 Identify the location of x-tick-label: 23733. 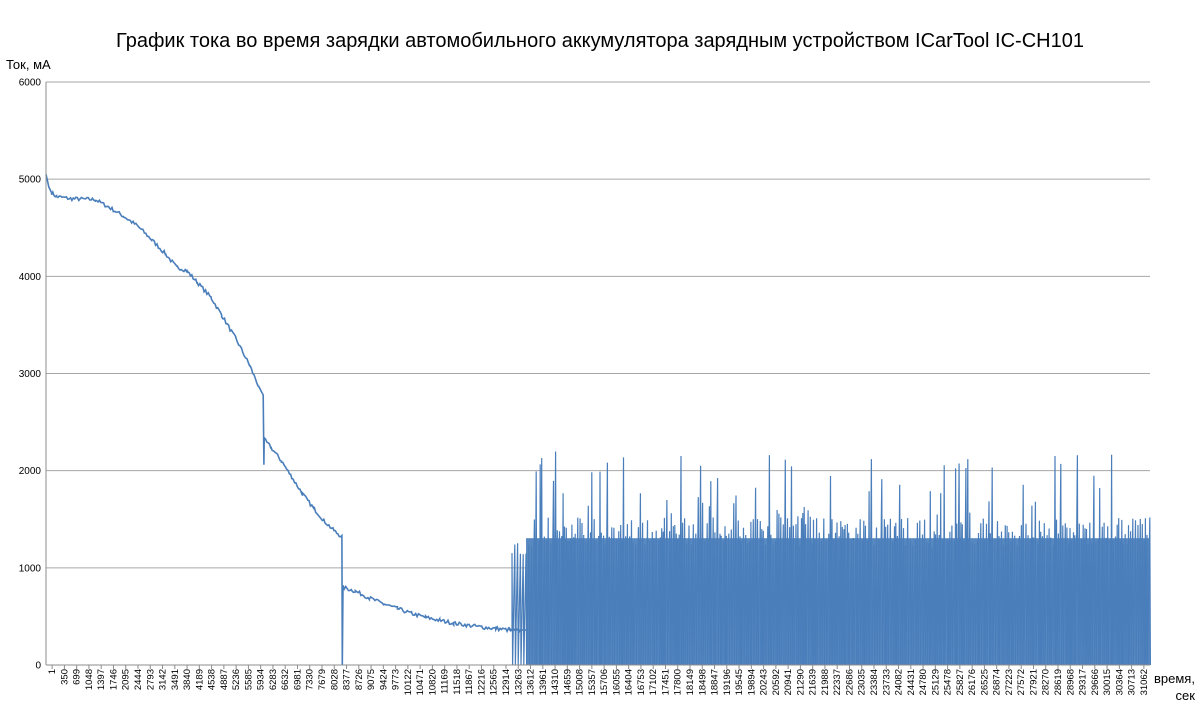
(886, 682).